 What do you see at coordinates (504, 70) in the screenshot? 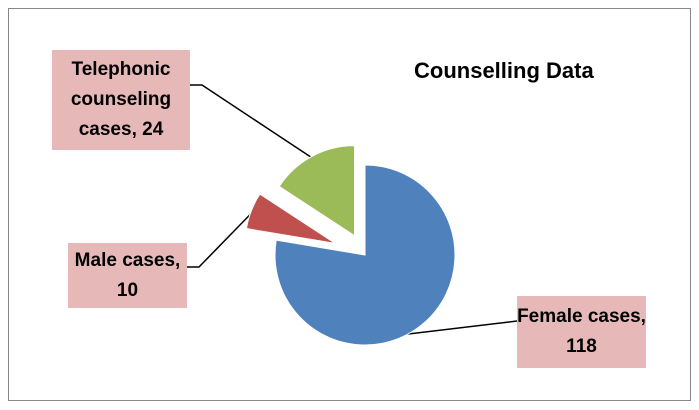
I see `chart-title: Counselling Data` at bounding box center [504, 70].